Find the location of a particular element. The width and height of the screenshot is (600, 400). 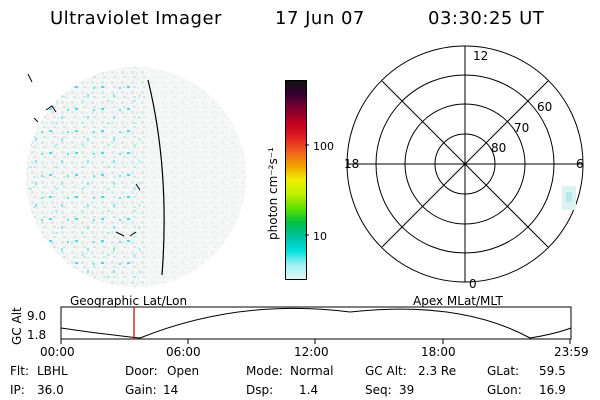

mlt-label-12: 12 is located at coordinates (480, 56).